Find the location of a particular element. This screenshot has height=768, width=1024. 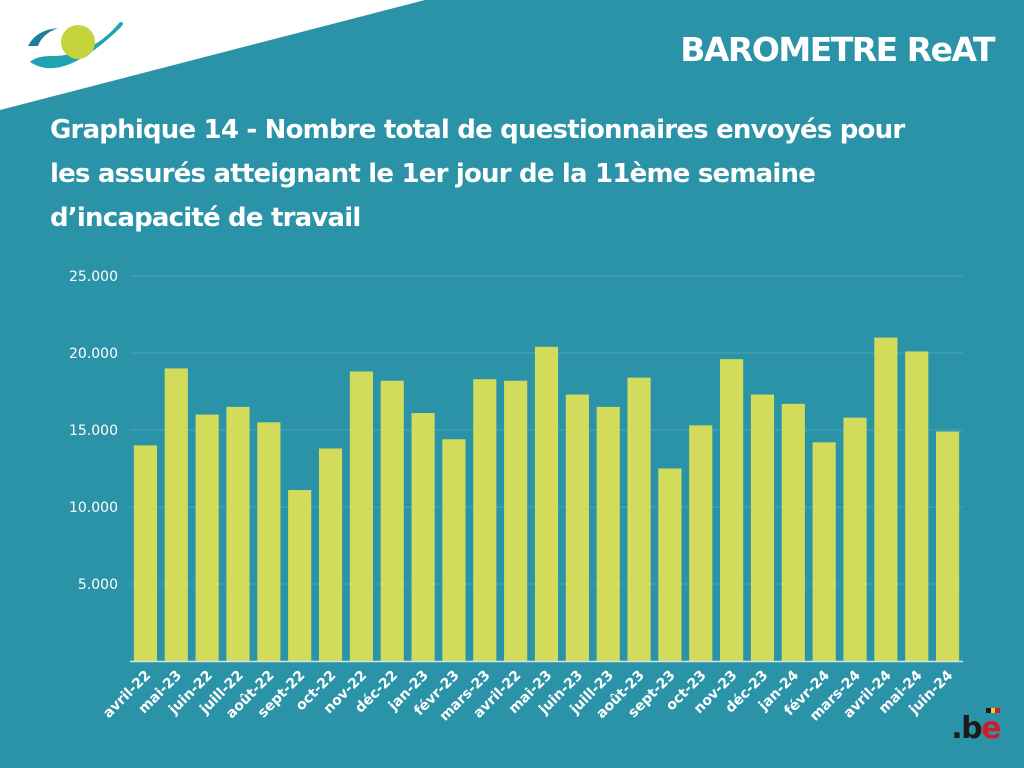

brand-title: BAROMETRE ReAT is located at coordinates (837, 49).